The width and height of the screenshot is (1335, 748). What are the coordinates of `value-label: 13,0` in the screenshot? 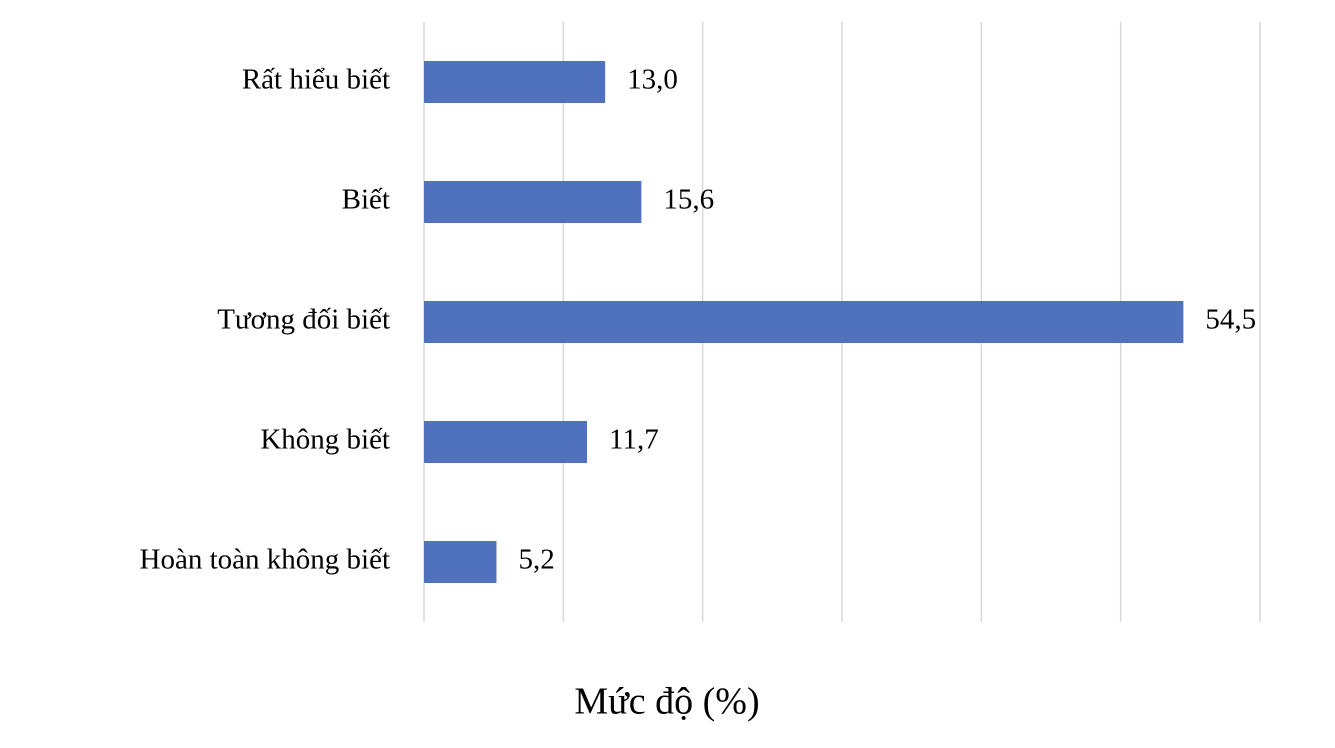 It's located at (652, 80).